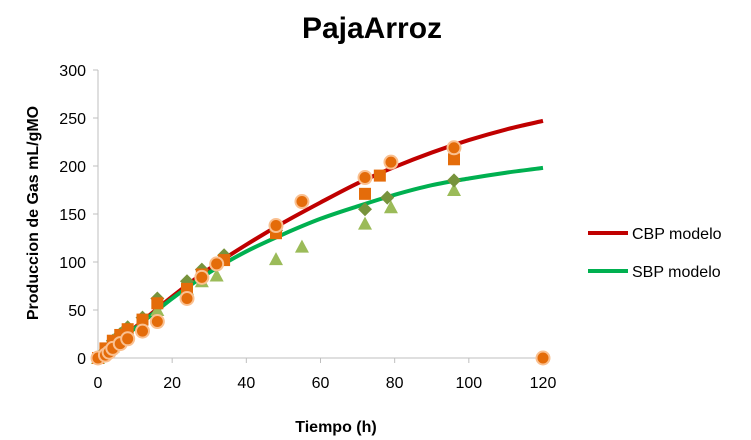  What do you see at coordinates (81, 359) in the screenshot?
I see `y-tick-label: 0` at bounding box center [81, 359].